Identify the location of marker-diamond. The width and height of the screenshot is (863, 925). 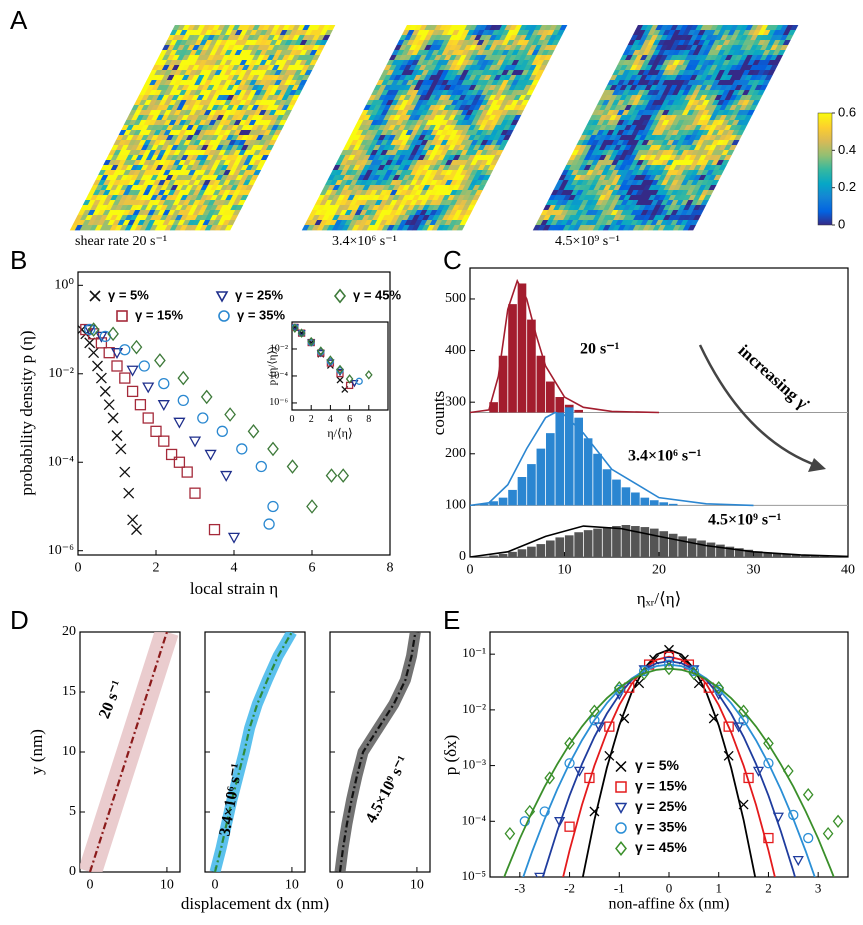
(340, 369).